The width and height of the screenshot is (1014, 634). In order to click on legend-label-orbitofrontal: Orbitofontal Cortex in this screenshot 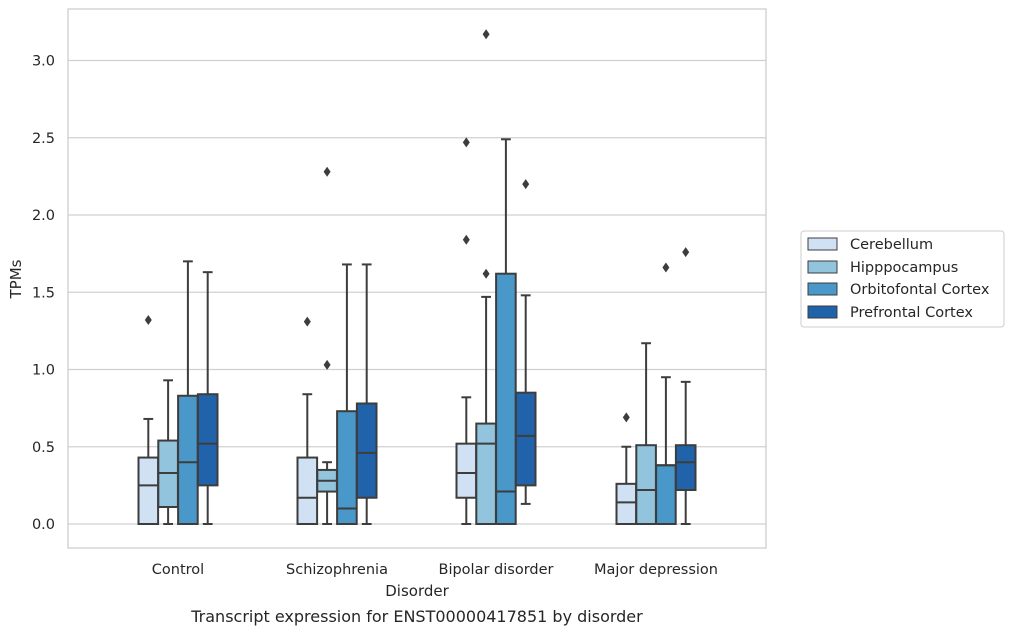, I will do `click(920, 290)`.